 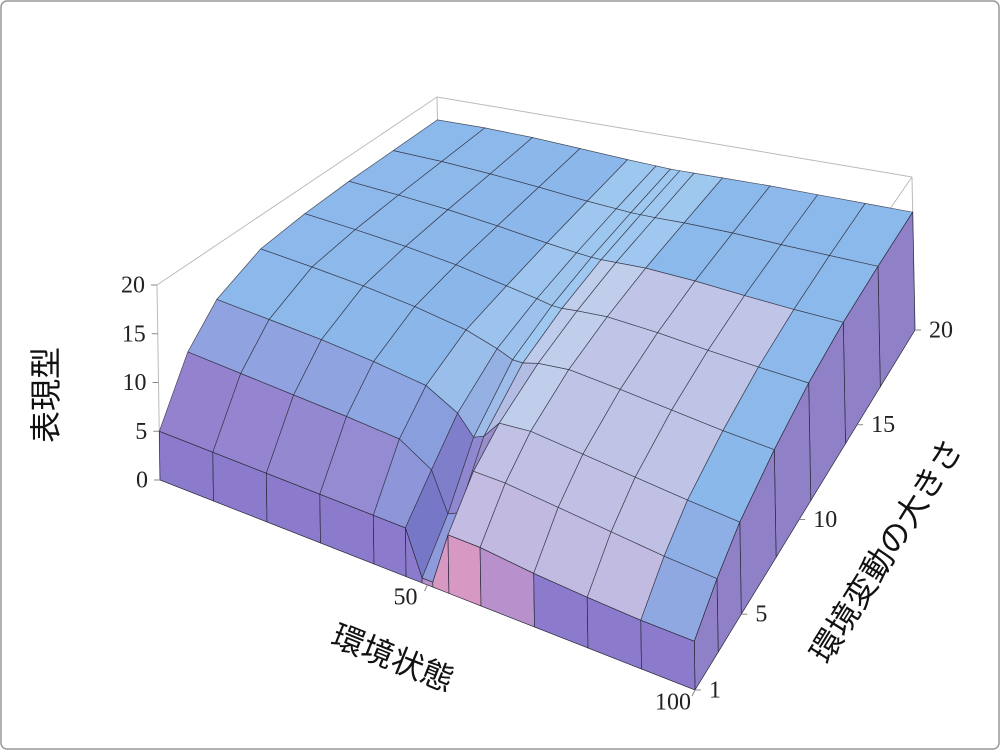 I want to click on y-tick-label: 10, so click(x=825, y=520).